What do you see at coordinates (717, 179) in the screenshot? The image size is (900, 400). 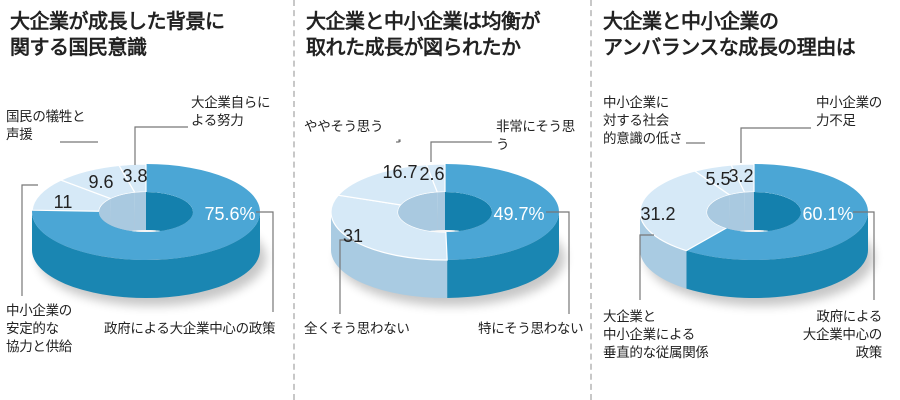 I see `slice-value-label: 5.5` at bounding box center [717, 179].